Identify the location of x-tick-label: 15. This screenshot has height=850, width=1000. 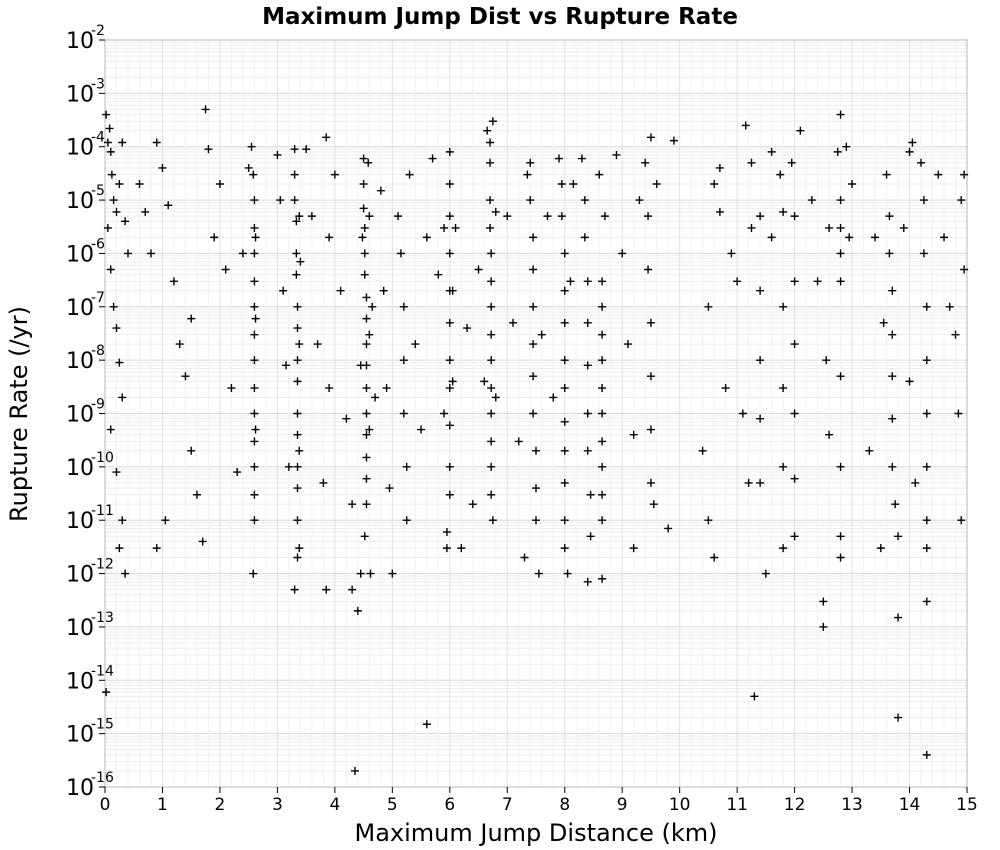
(967, 805).